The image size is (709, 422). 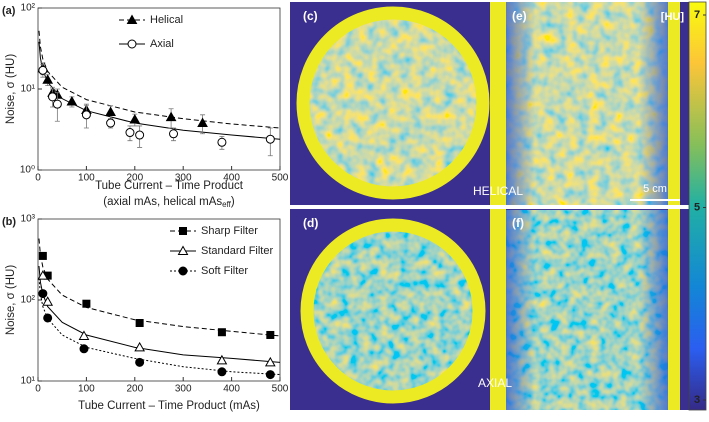 I want to click on legend-label: Standard Filter, so click(x=237, y=251).